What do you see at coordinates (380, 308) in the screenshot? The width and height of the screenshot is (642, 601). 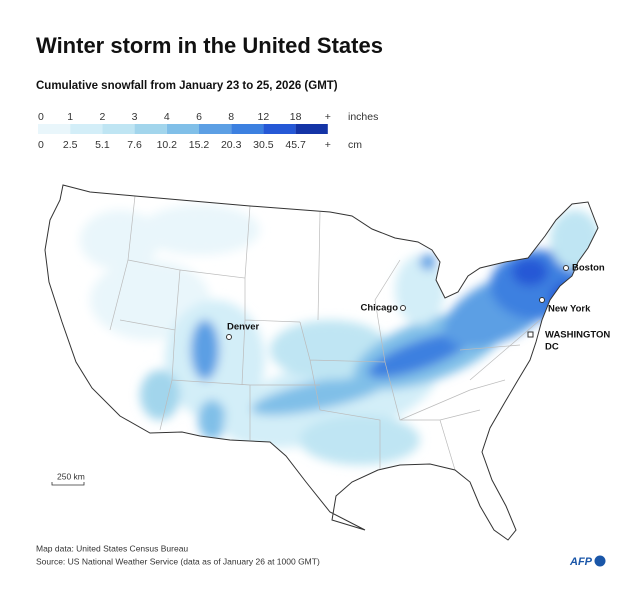 I see `city-label: Chicago` at bounding box center [380, 308].